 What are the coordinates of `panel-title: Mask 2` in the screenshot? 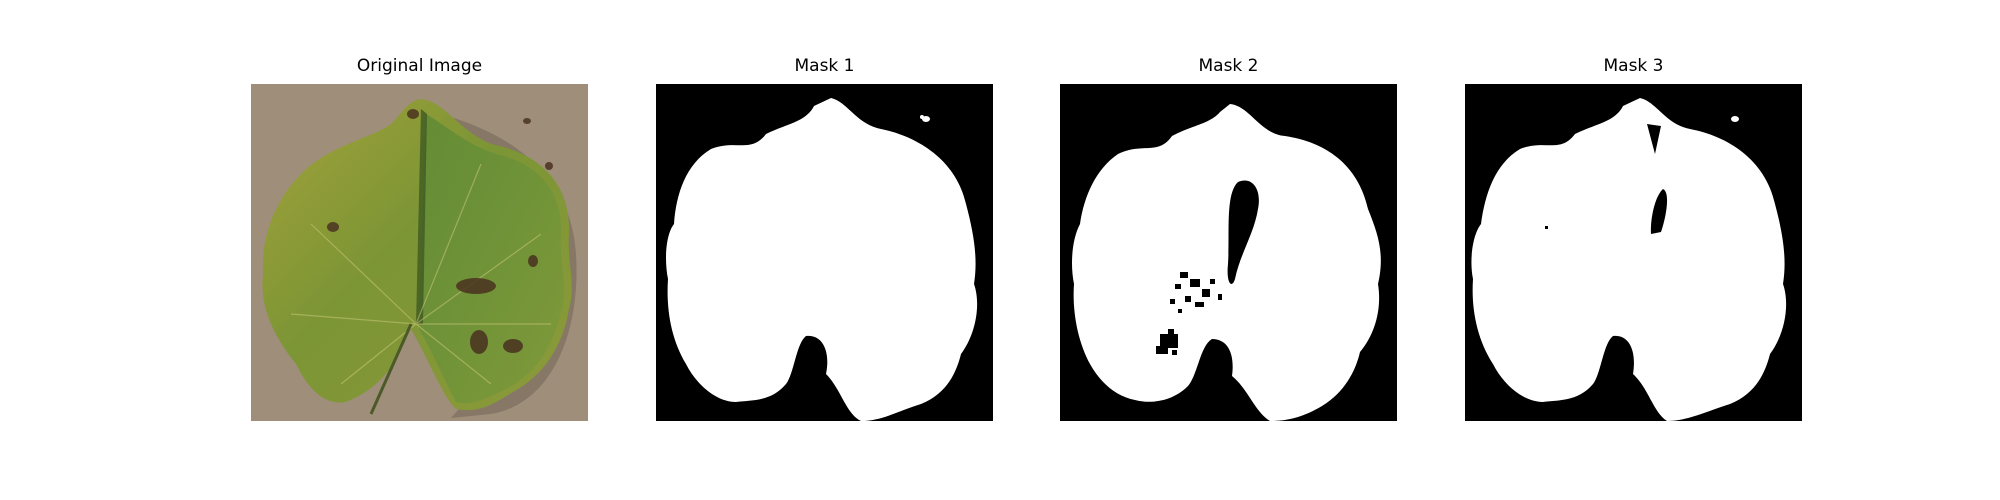 It's located at (1228, 66).